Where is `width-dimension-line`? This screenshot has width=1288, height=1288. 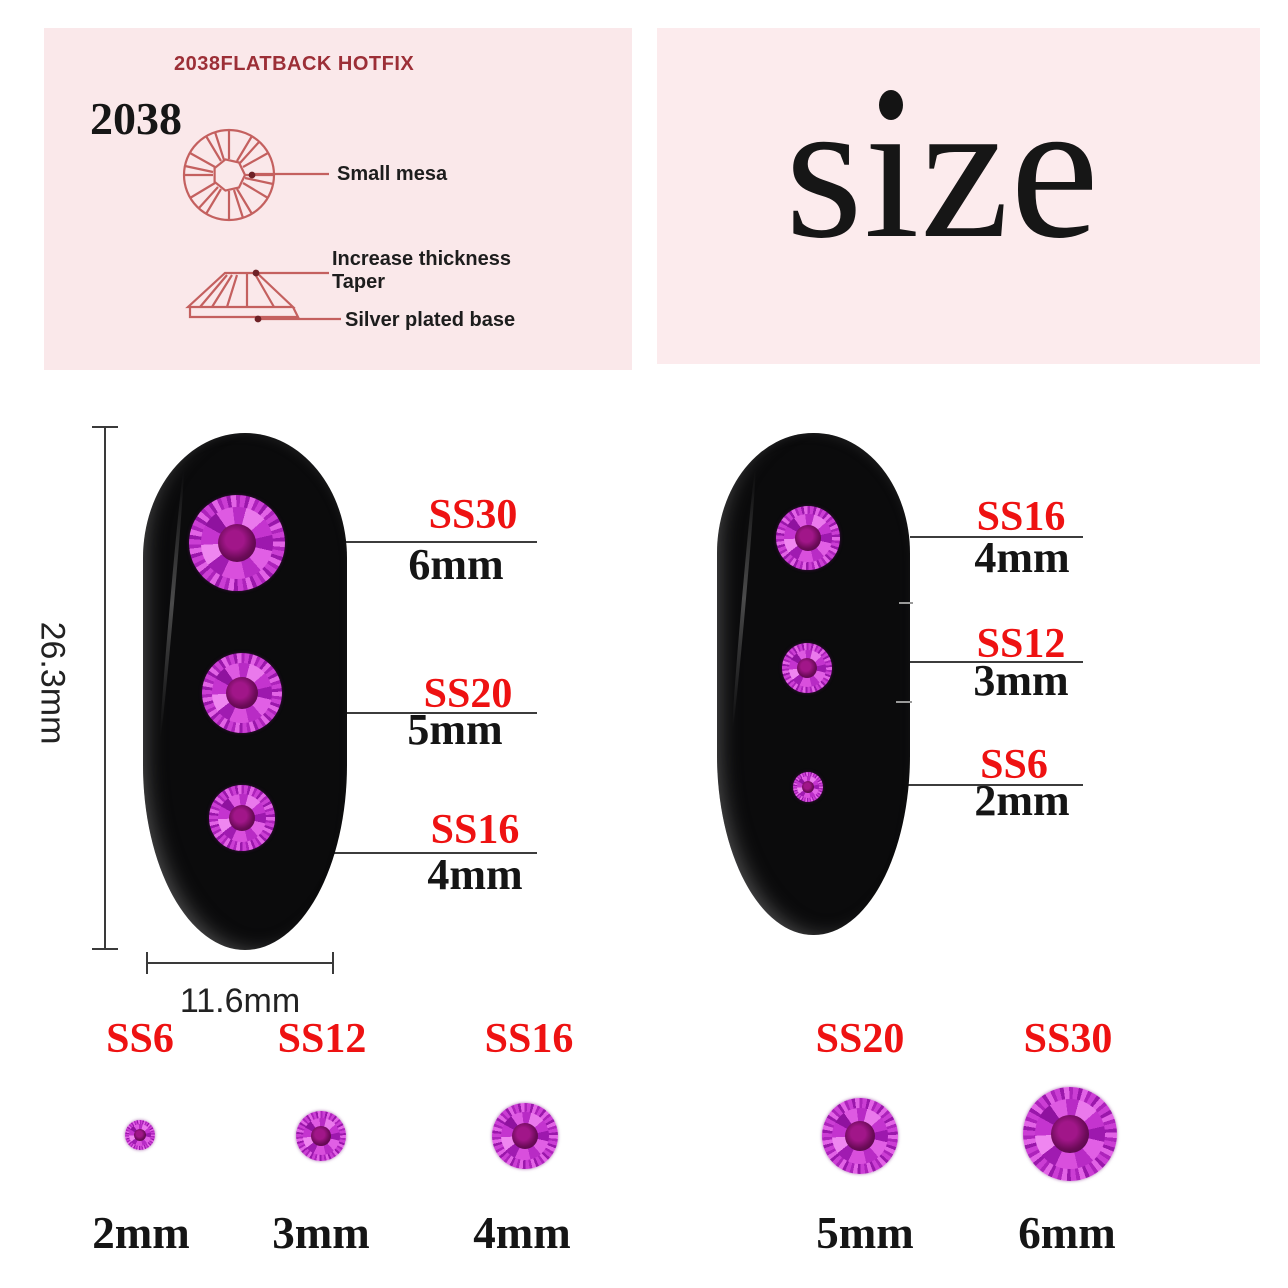 width-dimension-line is located at coordinates (240, 963).